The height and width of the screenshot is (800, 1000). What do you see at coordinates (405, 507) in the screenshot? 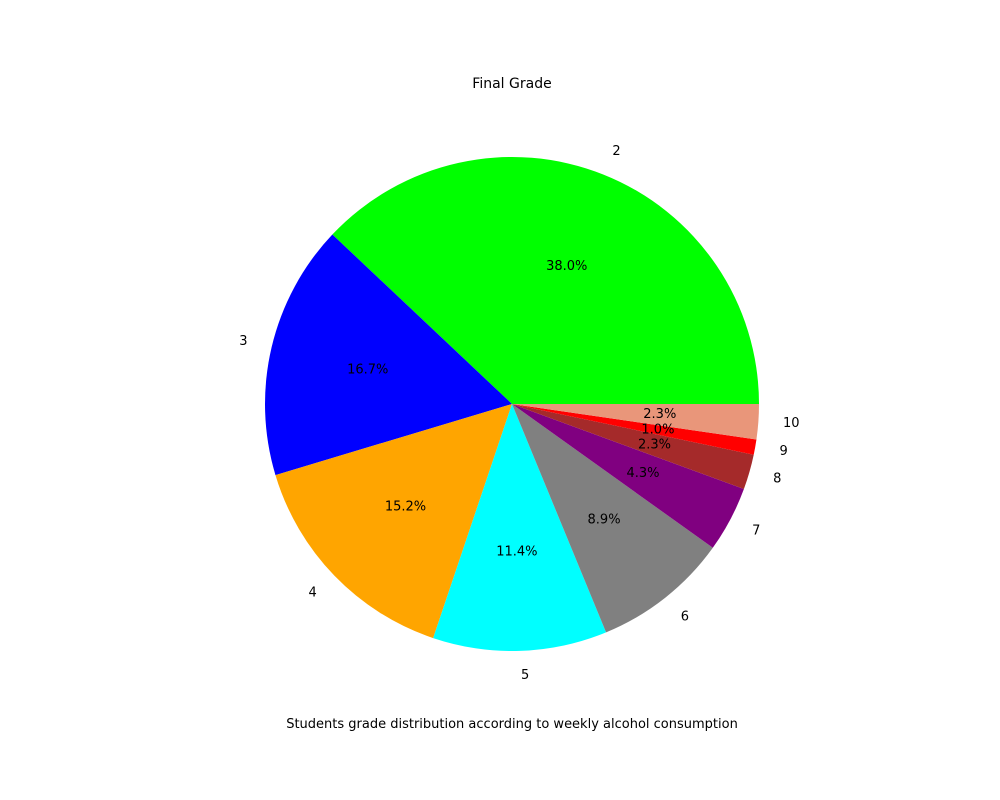
I see `pie-percent-label-4: 15.2%` at bounding box center [405, 507].